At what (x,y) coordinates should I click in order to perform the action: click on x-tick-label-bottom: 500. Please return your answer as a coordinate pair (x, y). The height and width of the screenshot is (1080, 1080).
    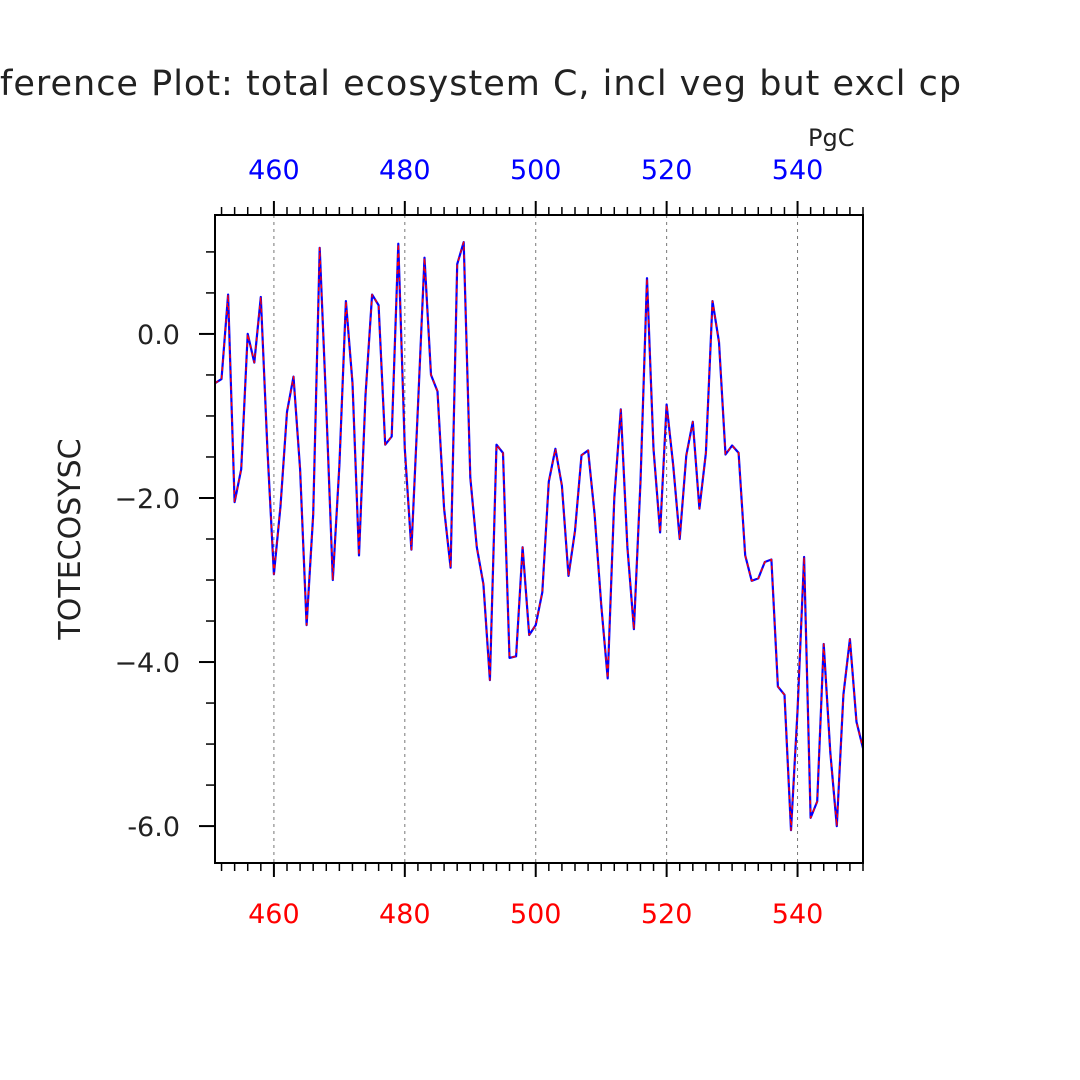
    Looking at the image, I should click on (536, 914).